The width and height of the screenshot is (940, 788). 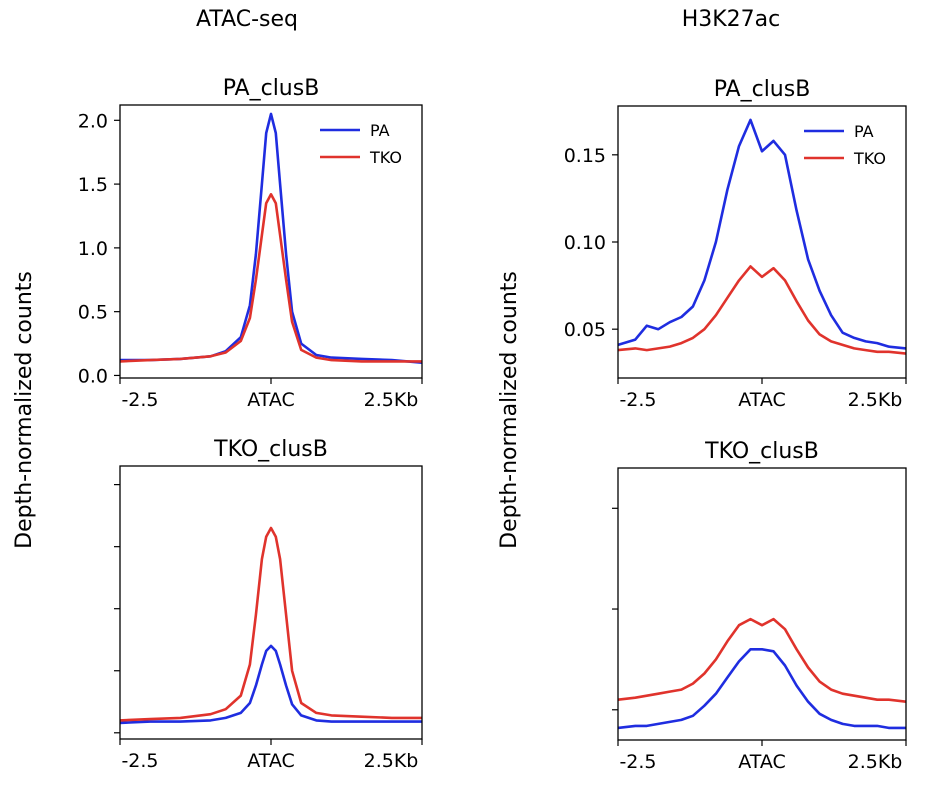 What do you see at coordinates (585, 156) in the screenshot?
I see `y-tick-label: 0.15` at bounding box center [585, 156].